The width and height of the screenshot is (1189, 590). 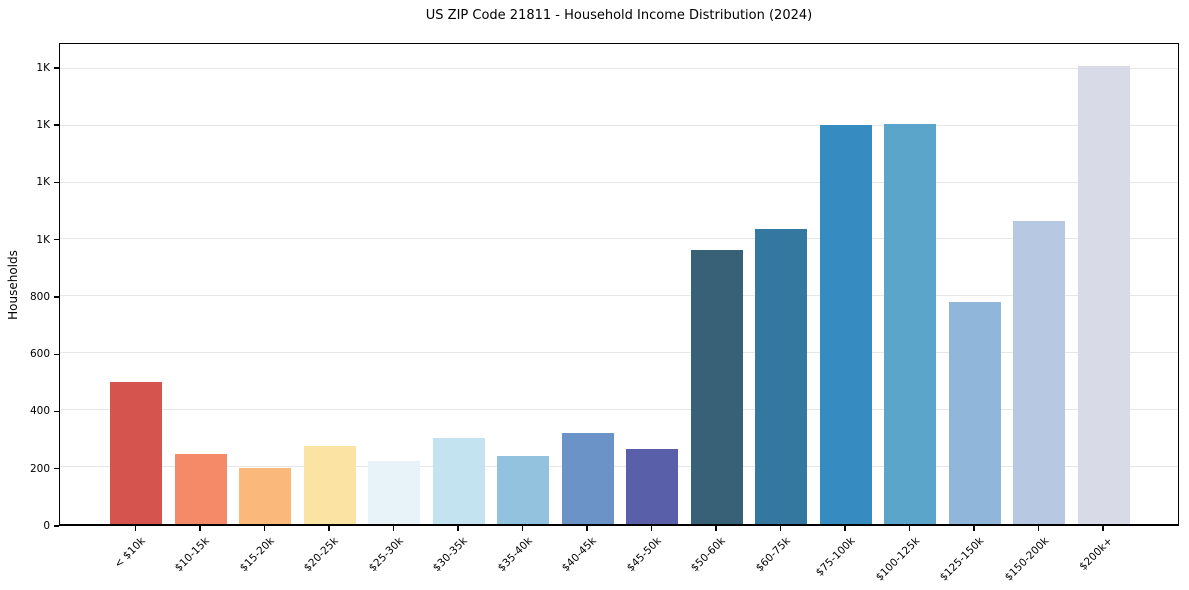 What do you see at coordinates (458, 528) in the screenshot?
I see `x-tick-mark-$30-35k` at bounding box center [458, 528].